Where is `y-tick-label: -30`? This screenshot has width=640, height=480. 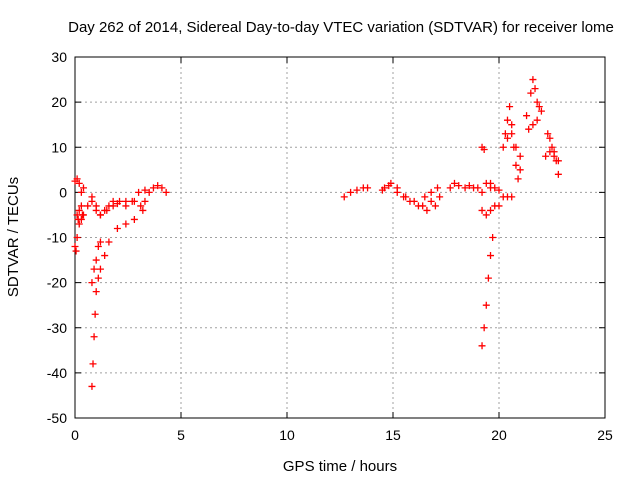 y-tick-label: -30 is located at coordinates (57, 328).